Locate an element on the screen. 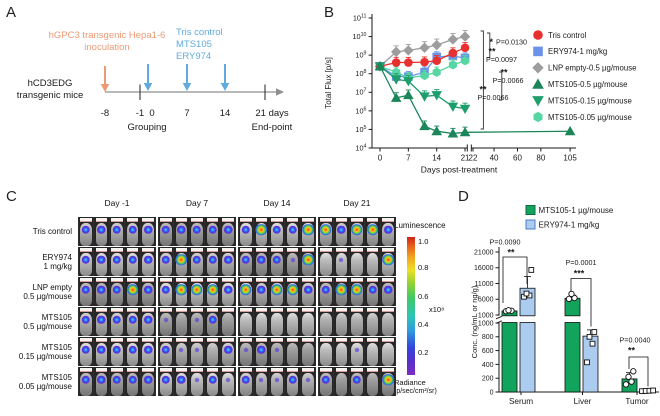  diamond-marker is located at coordinates (538, 68).